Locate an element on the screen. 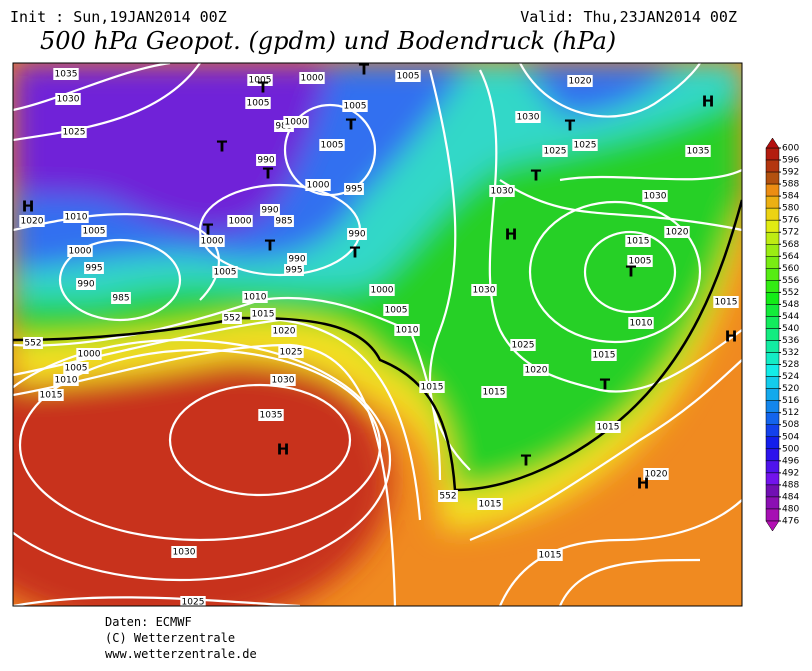  isobar-label: 995 is located at coordinates (353, 190).